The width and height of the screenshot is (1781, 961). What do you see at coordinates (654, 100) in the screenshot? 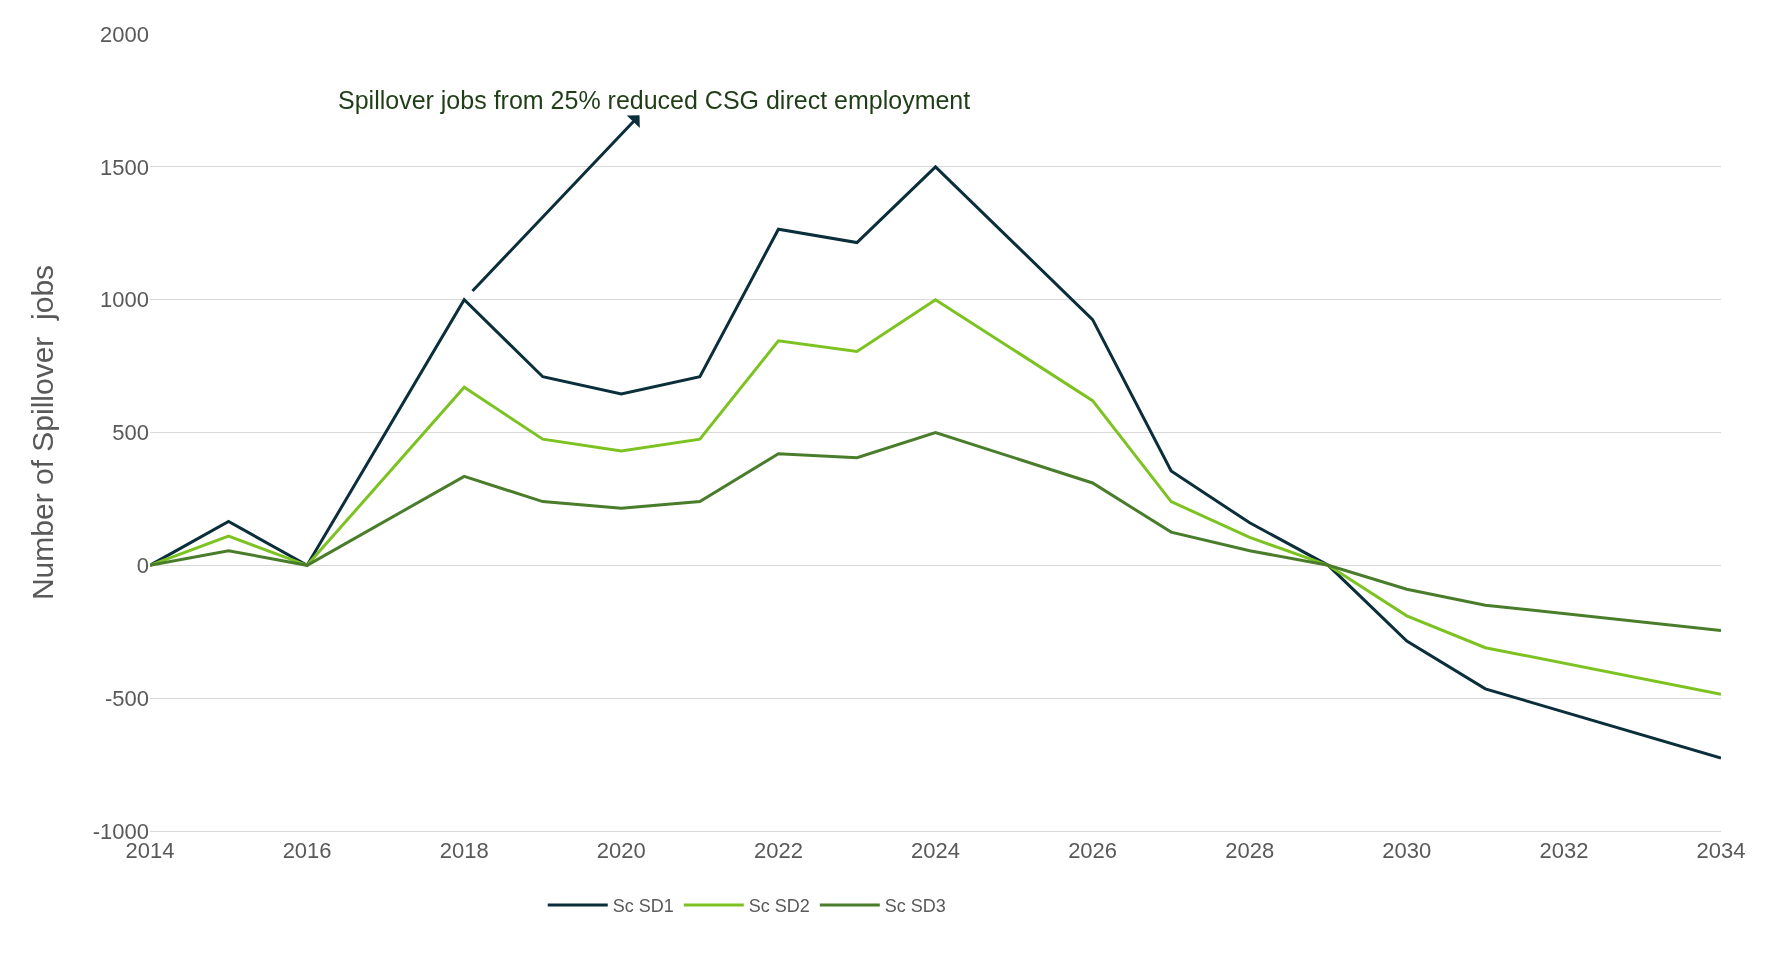
I see `annotation: Spillover jobs from 25% reduced CSG direct employment` at bounding box center [654, 100].